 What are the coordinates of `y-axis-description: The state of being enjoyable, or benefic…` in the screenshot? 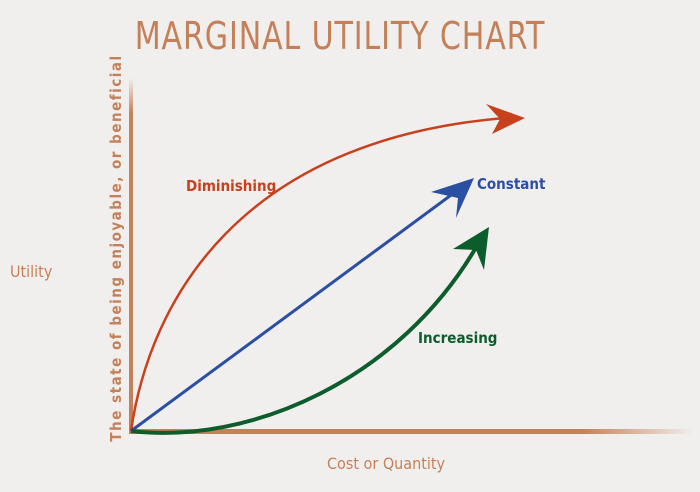 It's located at (116, 248).